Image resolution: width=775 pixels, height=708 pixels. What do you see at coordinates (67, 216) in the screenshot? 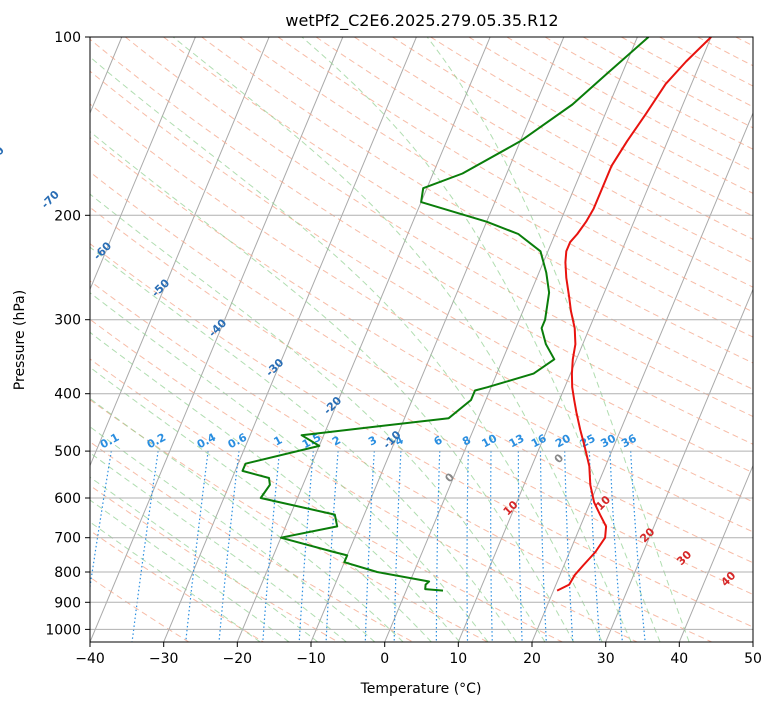
I see `y-tick-label: 200` at bounding box center [67, 216].